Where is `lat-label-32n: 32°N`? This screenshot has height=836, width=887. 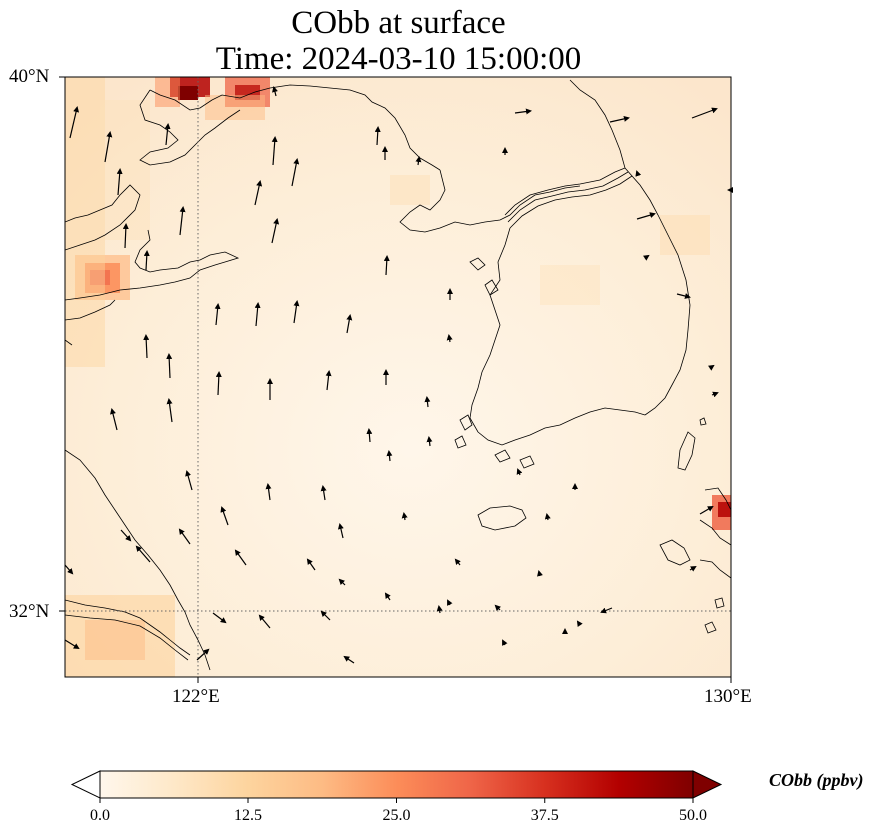
lat-label-32n: 32°N is located at coordinates (29, 611).